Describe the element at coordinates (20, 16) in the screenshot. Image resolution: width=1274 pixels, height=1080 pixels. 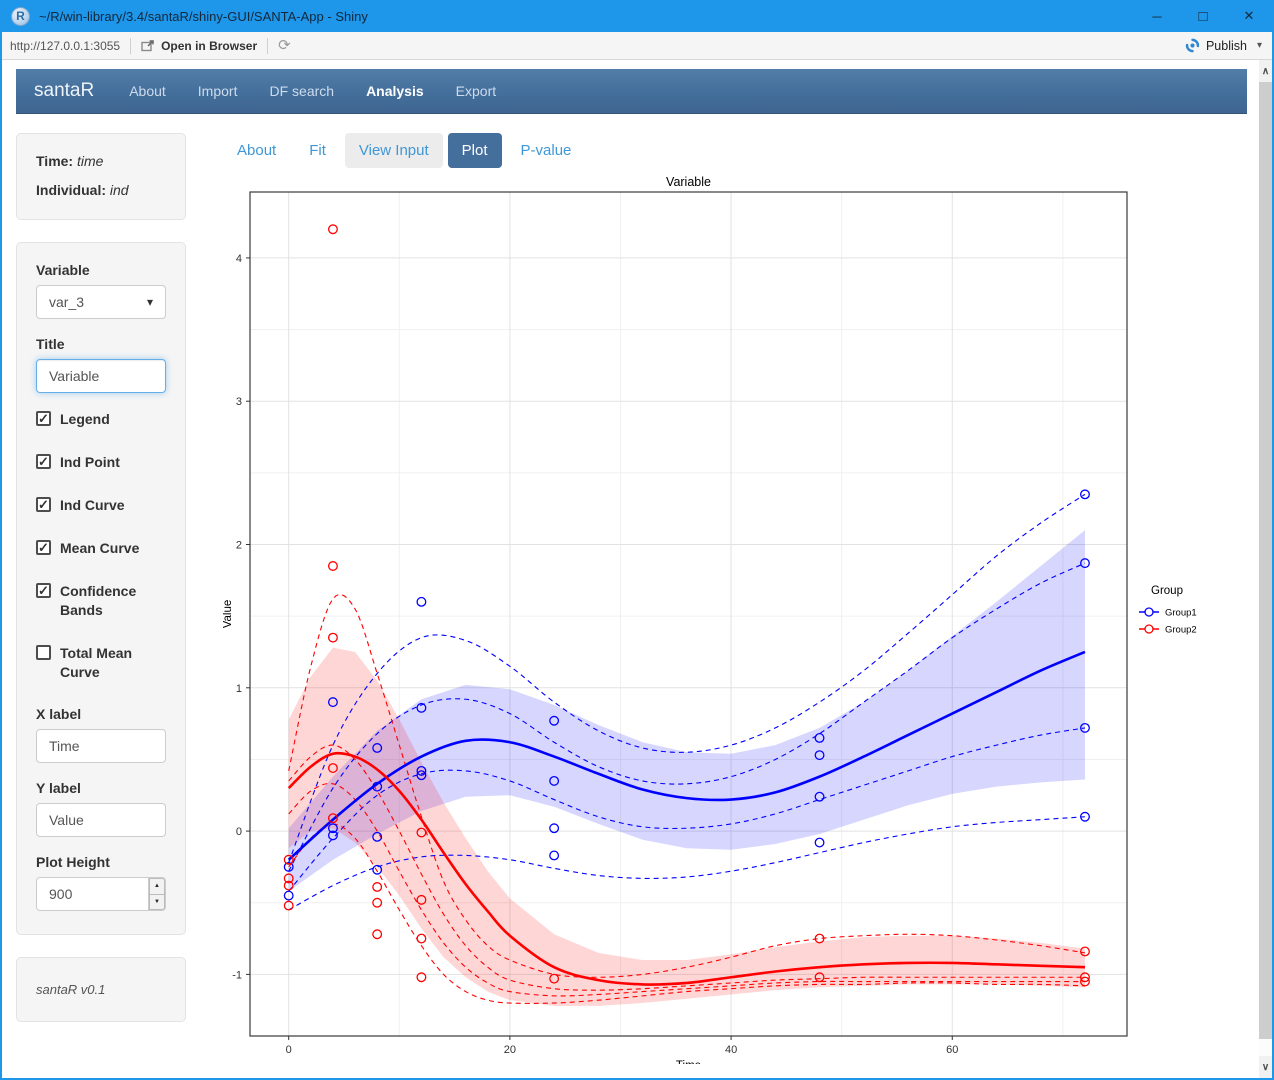
I see `r-logo-icon: R` at that location.